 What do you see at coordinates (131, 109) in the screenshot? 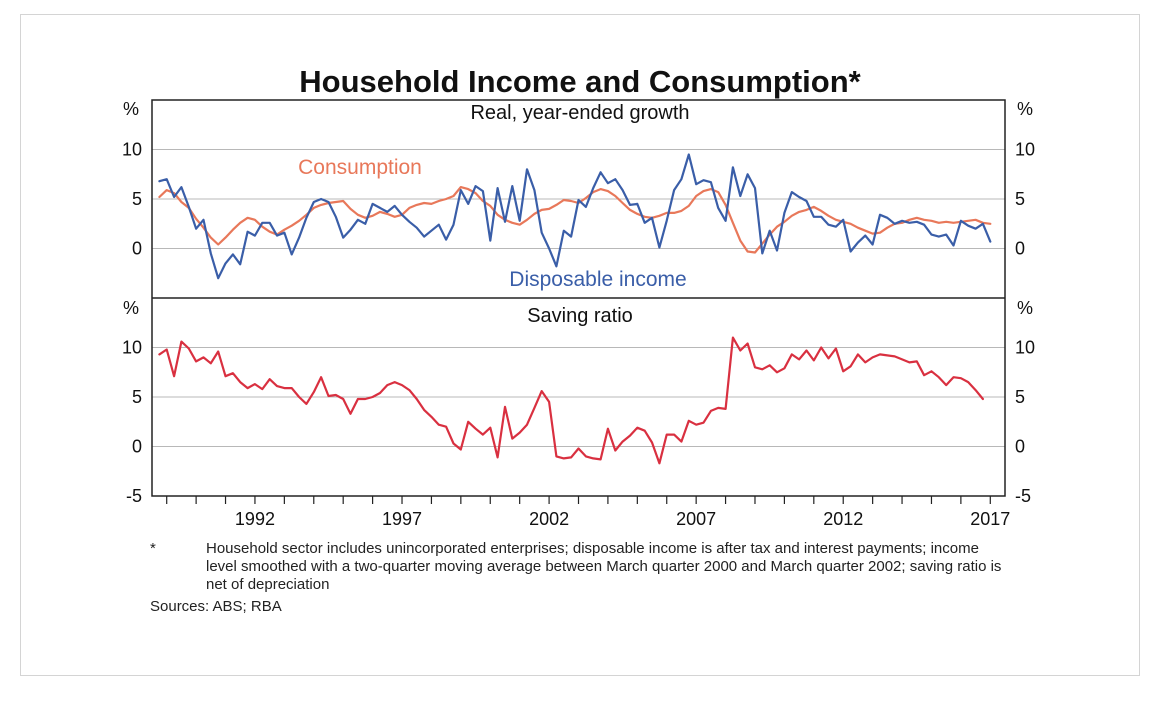
I see `growth-left-unit-label: %` at bounding box center [131, 109].